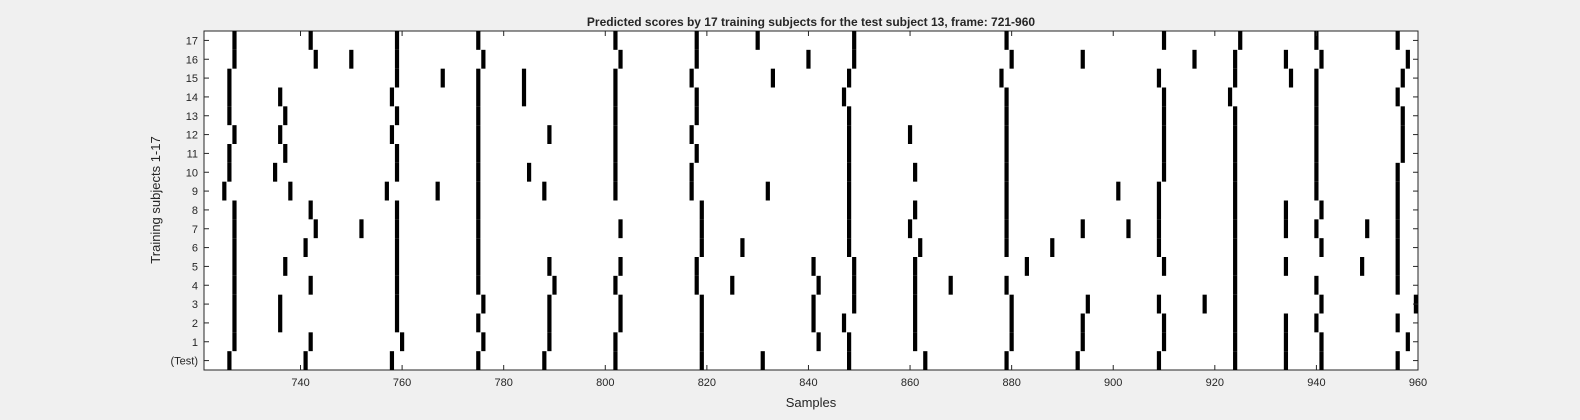 This screenshot has width=1580, height=420. I want to click on x-tick-label: 740, so click(300, 383).